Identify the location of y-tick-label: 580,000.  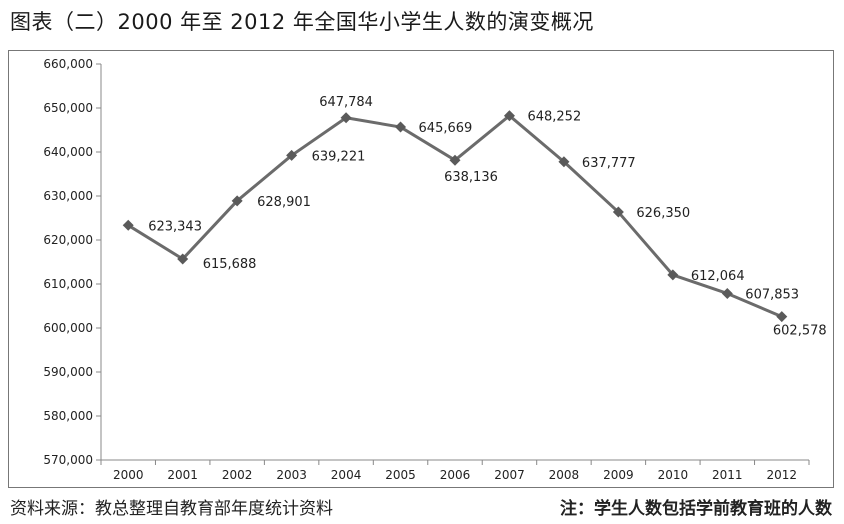
(68, 416).